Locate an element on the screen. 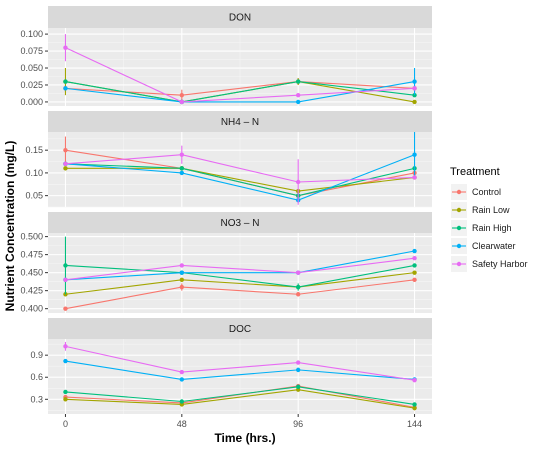 Image resolution: width=550 pixels, height=449 pixels. legend-entry-clearwater: Clearwater is located at coordinates (483, 246).